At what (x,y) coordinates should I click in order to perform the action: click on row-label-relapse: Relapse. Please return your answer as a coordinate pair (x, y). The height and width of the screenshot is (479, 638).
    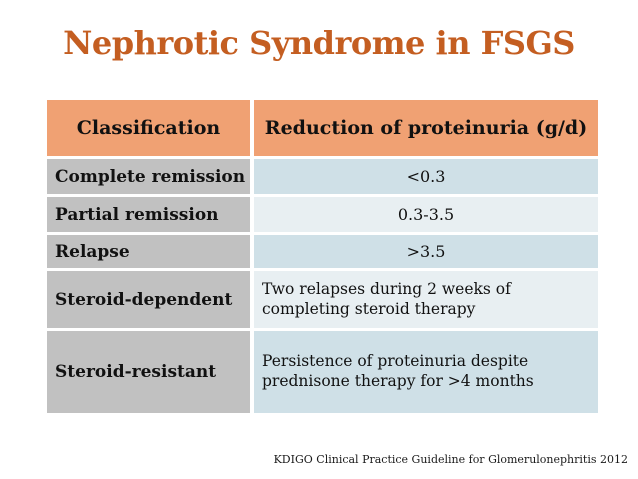
    Looking at the image, I should click on (148, 251).